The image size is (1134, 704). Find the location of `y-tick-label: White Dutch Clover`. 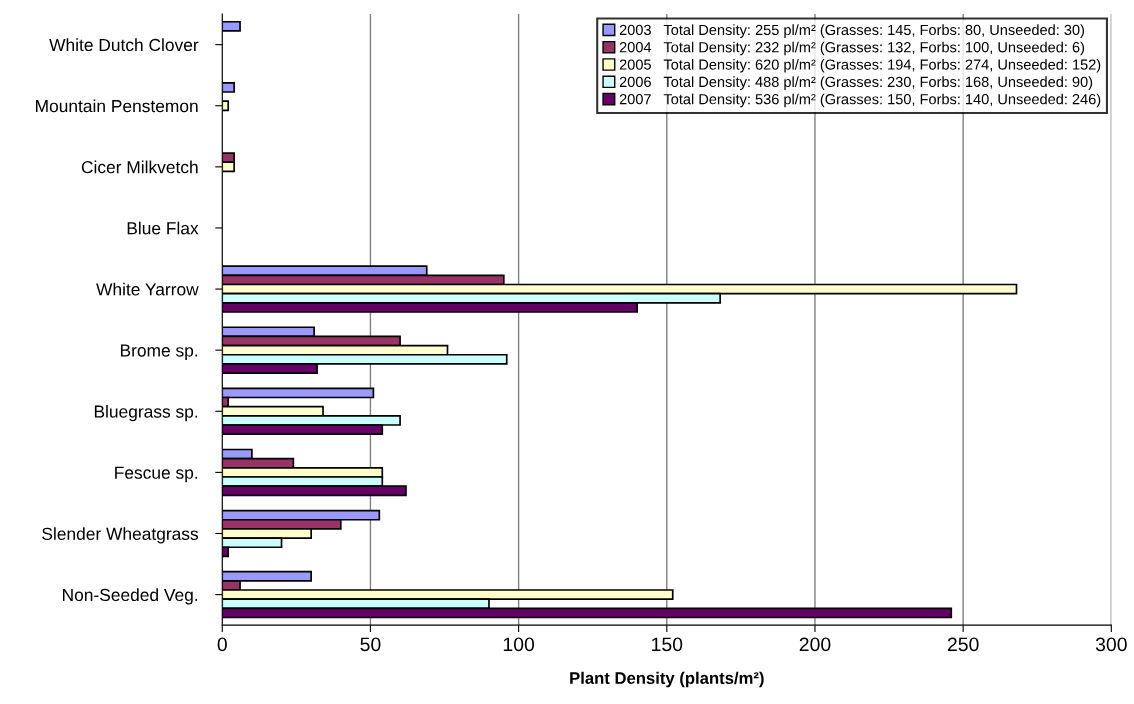

y-tick-label: White Dutch Clover is located at coordinates (124, 45).